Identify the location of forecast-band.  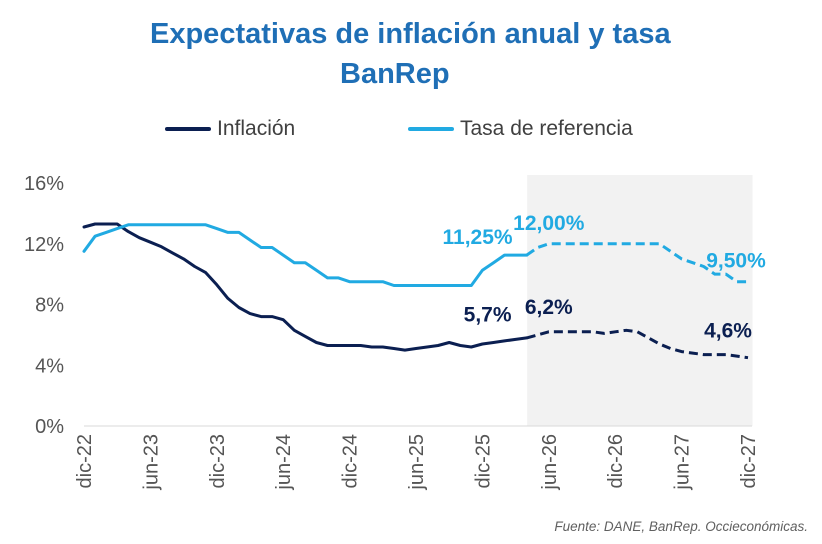
(640, 300).